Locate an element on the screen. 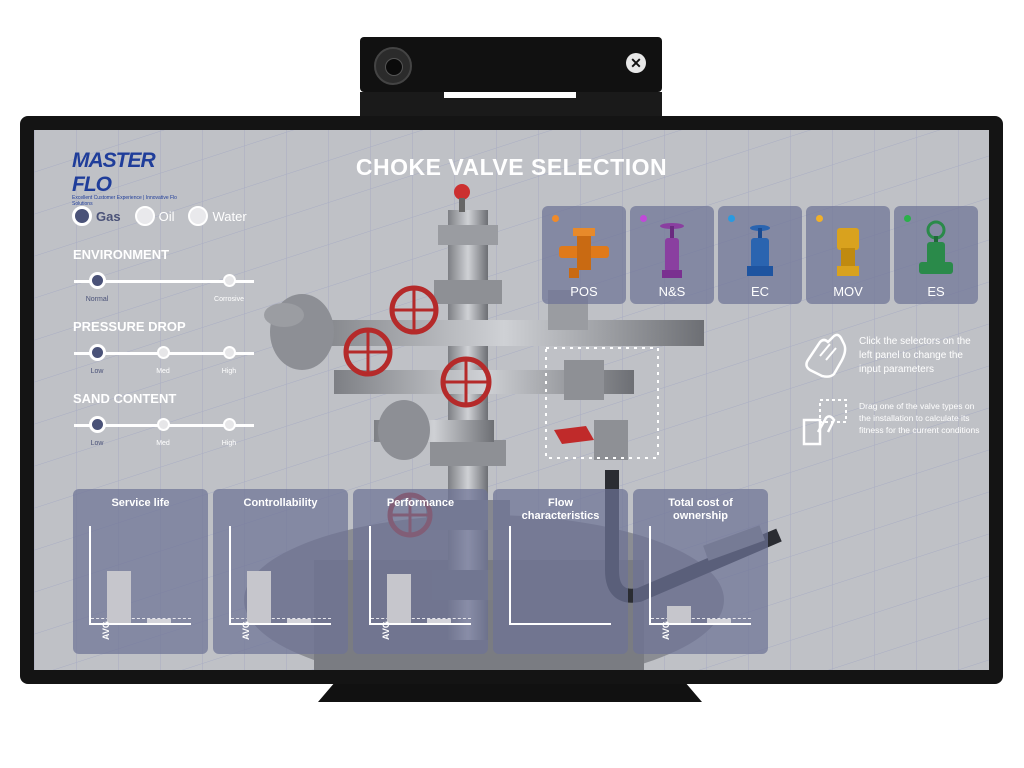 The height and width of the screenshot is (768, 1024). mov-valve-icon is located at coordinates (848, 252).